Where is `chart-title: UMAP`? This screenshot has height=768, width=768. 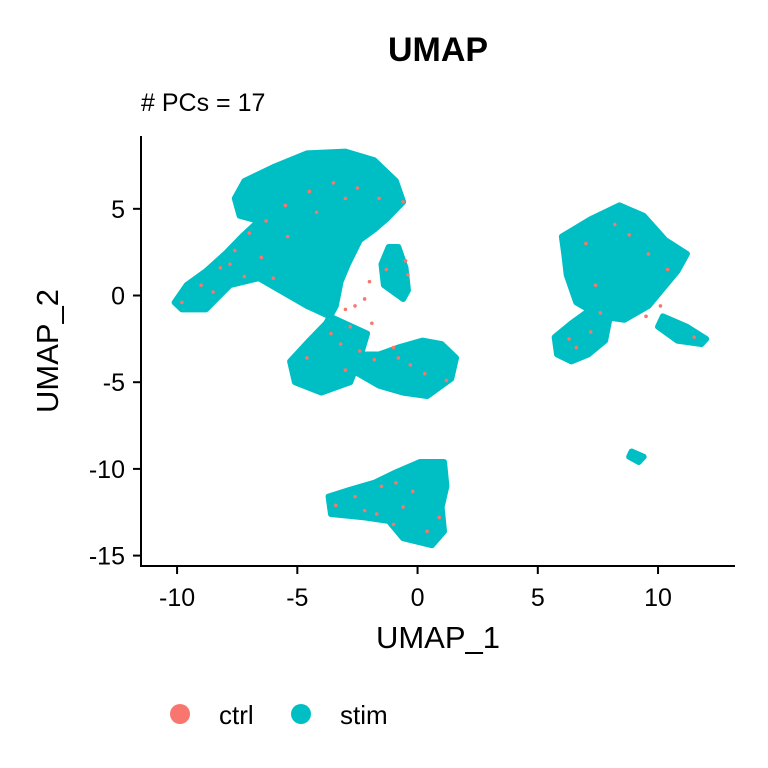
chart-title: UMAP is located at coordinates (438, 50).